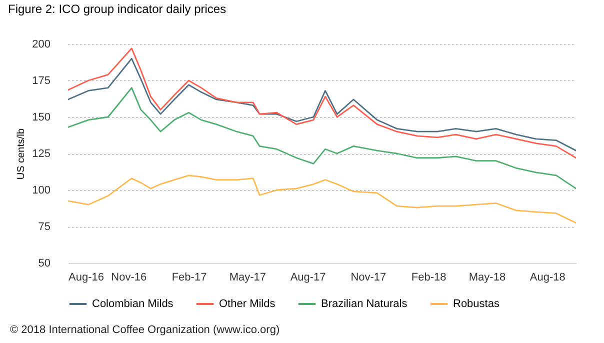 The height and width of the screenshot is (343, 604). I want to click on y-tick-label: 100, so click(41, 190).